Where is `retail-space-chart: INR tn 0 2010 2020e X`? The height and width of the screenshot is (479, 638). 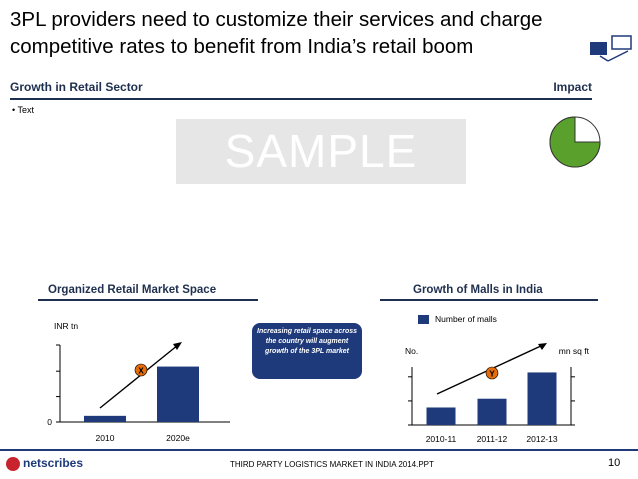
retail-space-chart: INR tn 0 2010 2020e X is located at coordinates (138, 382).